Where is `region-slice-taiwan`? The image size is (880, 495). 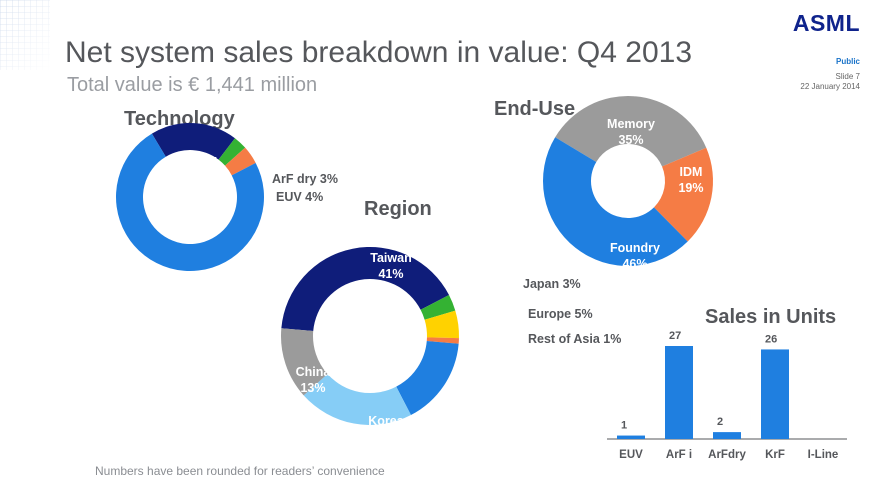
region-slice-taiwan is located at coordinates (365, 289).